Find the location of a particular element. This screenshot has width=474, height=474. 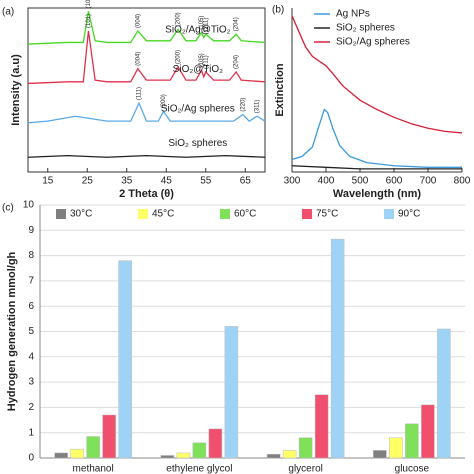

peak-label: (220) is located at coordinates (243, 105).